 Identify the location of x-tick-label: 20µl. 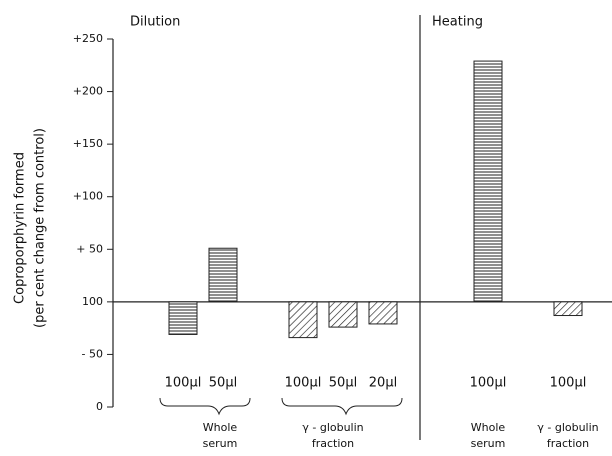
(383, 383).